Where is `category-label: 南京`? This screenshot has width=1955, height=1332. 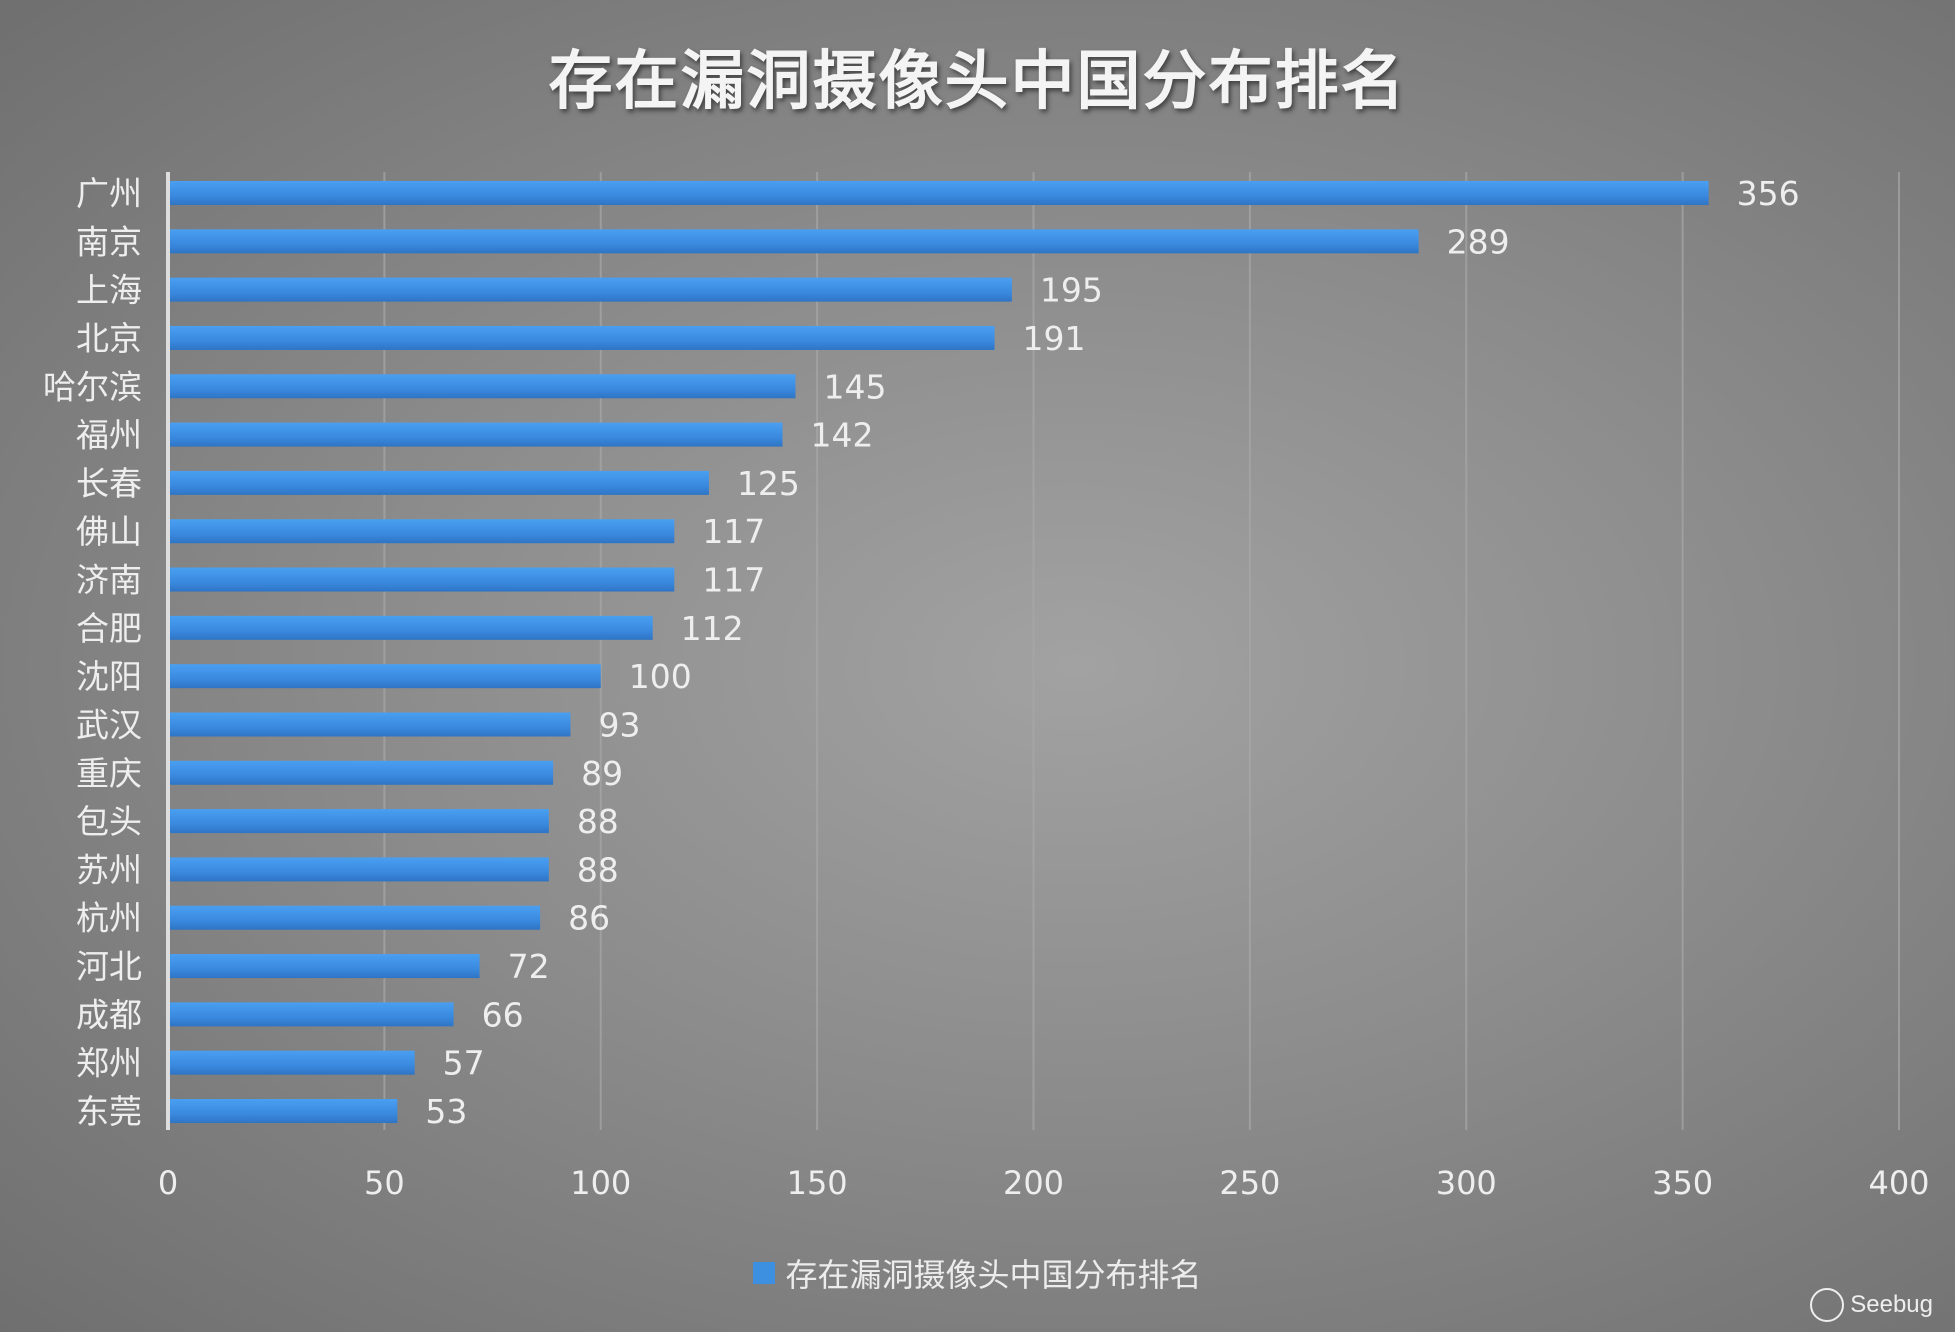
category-label: 南京 is located at coordinates (109, 241).